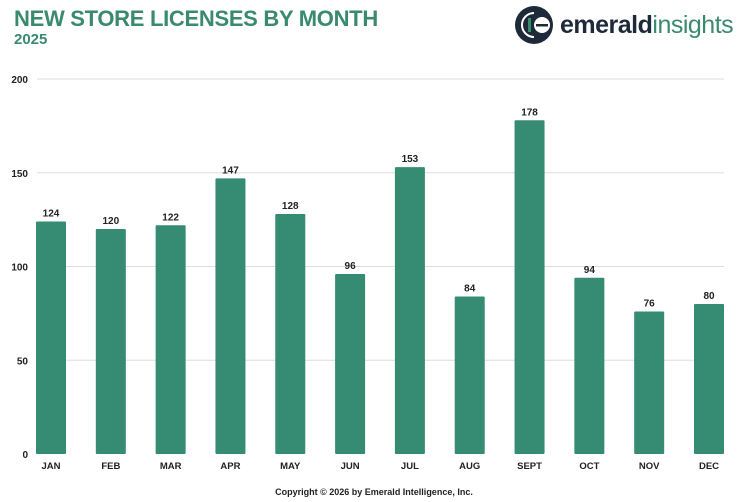 The width and height of the screenshot is (748, 502). I want to click on x-tick-label: FEB, so click(110, 466).